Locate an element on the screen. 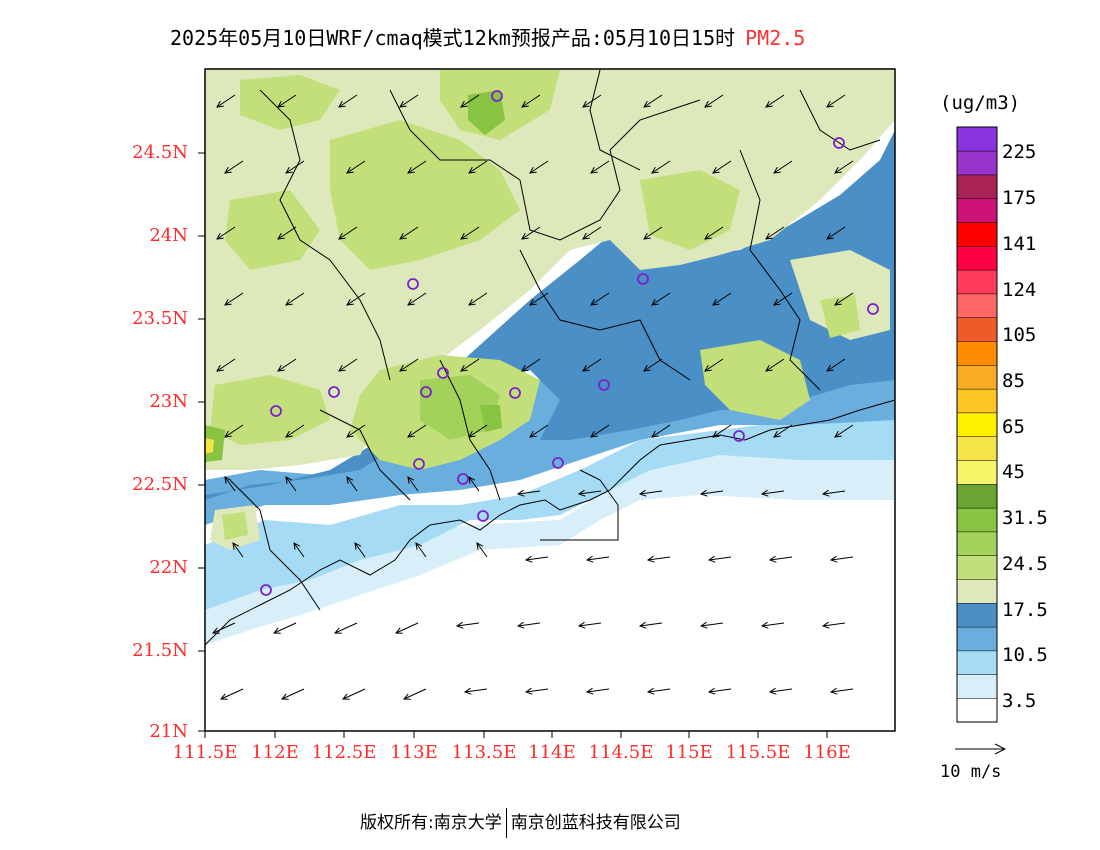  lat-tick-label: 21N is located at coordinates (168, 731).